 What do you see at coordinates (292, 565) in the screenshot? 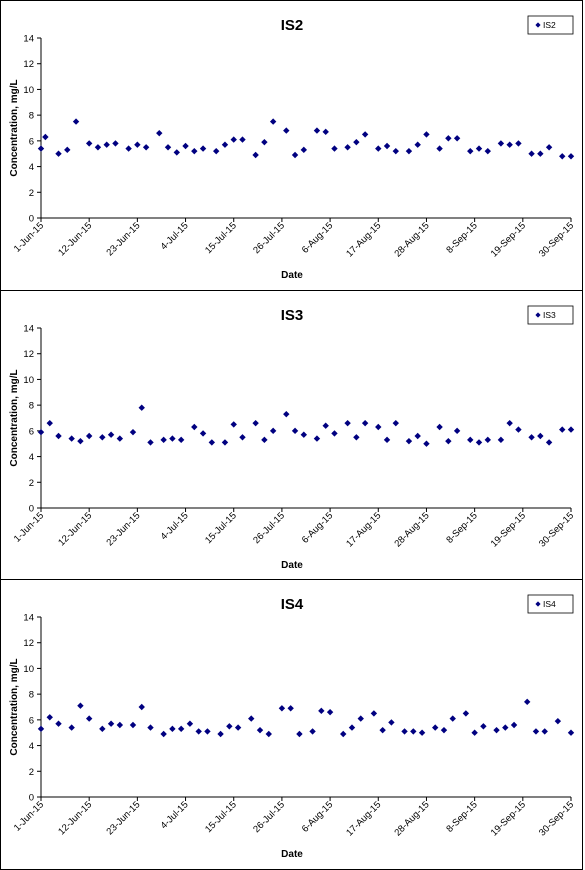
I see `x-axis-title: Date` at bounding box center [292, 565].